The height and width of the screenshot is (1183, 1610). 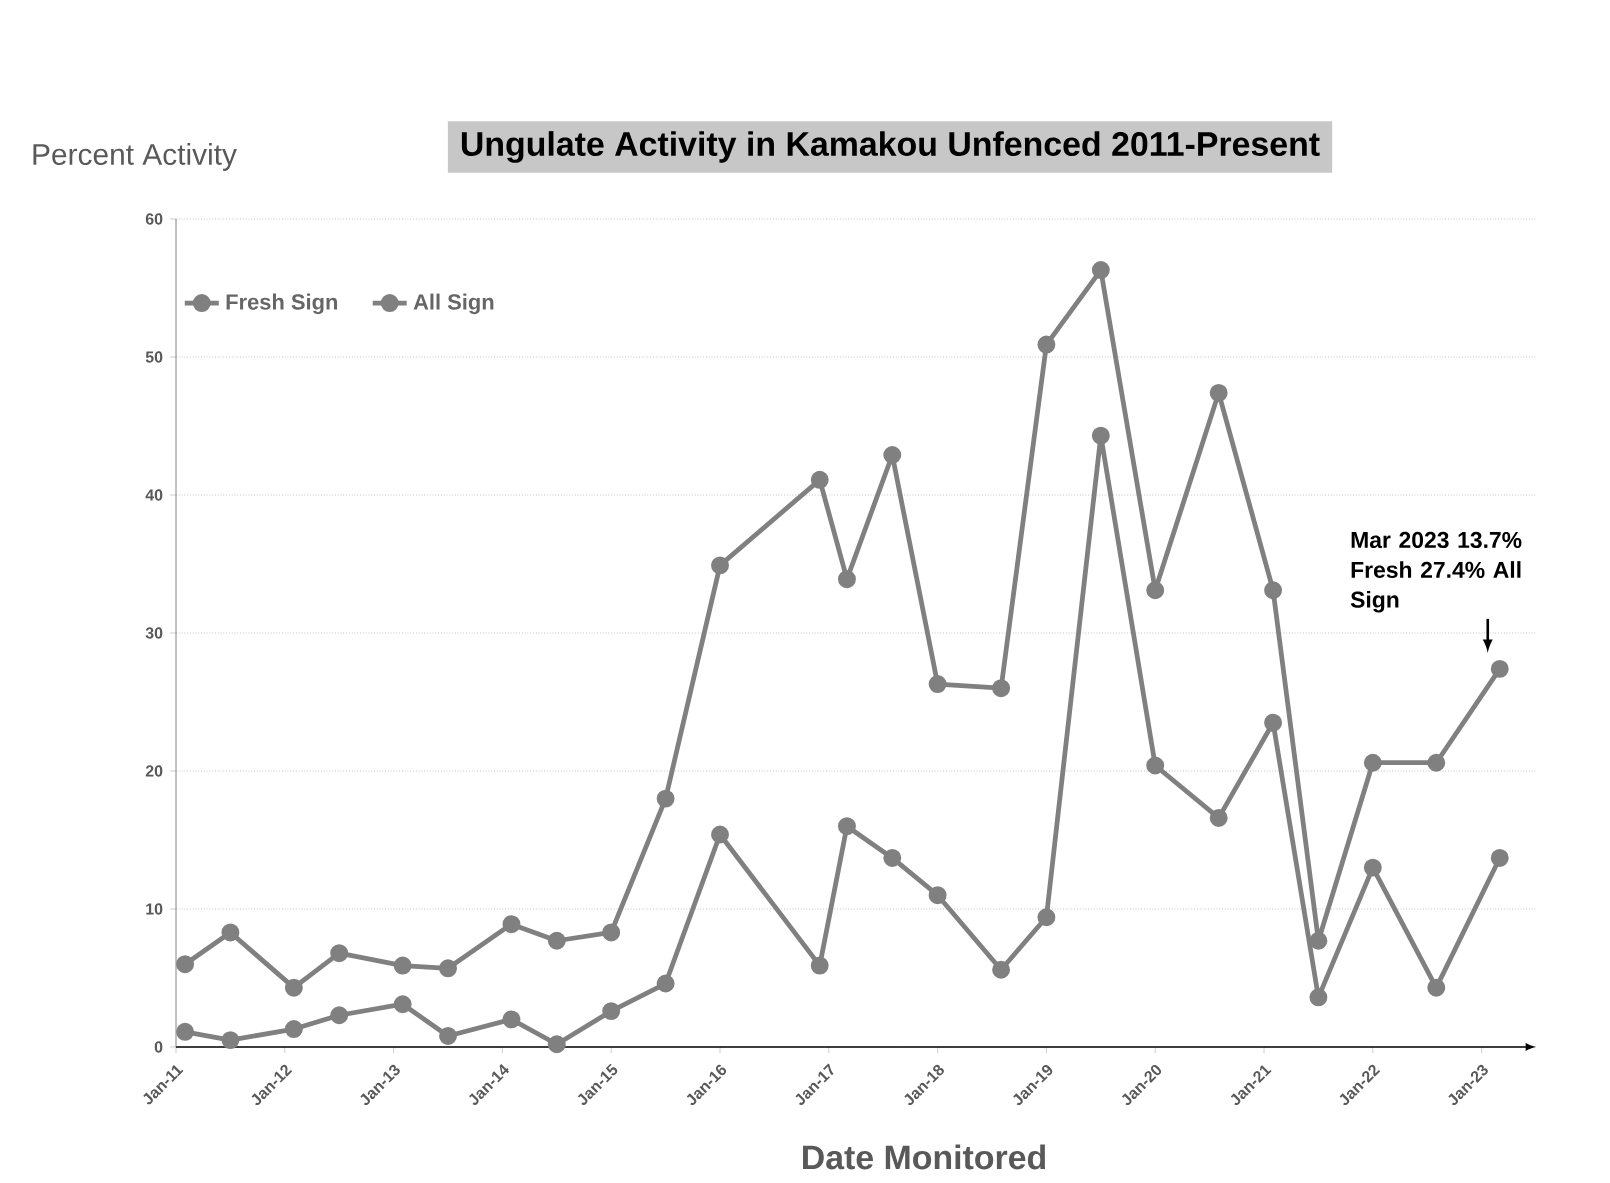 I want to click on legend-label: Fresh Sign, so click(x=282, y=304).